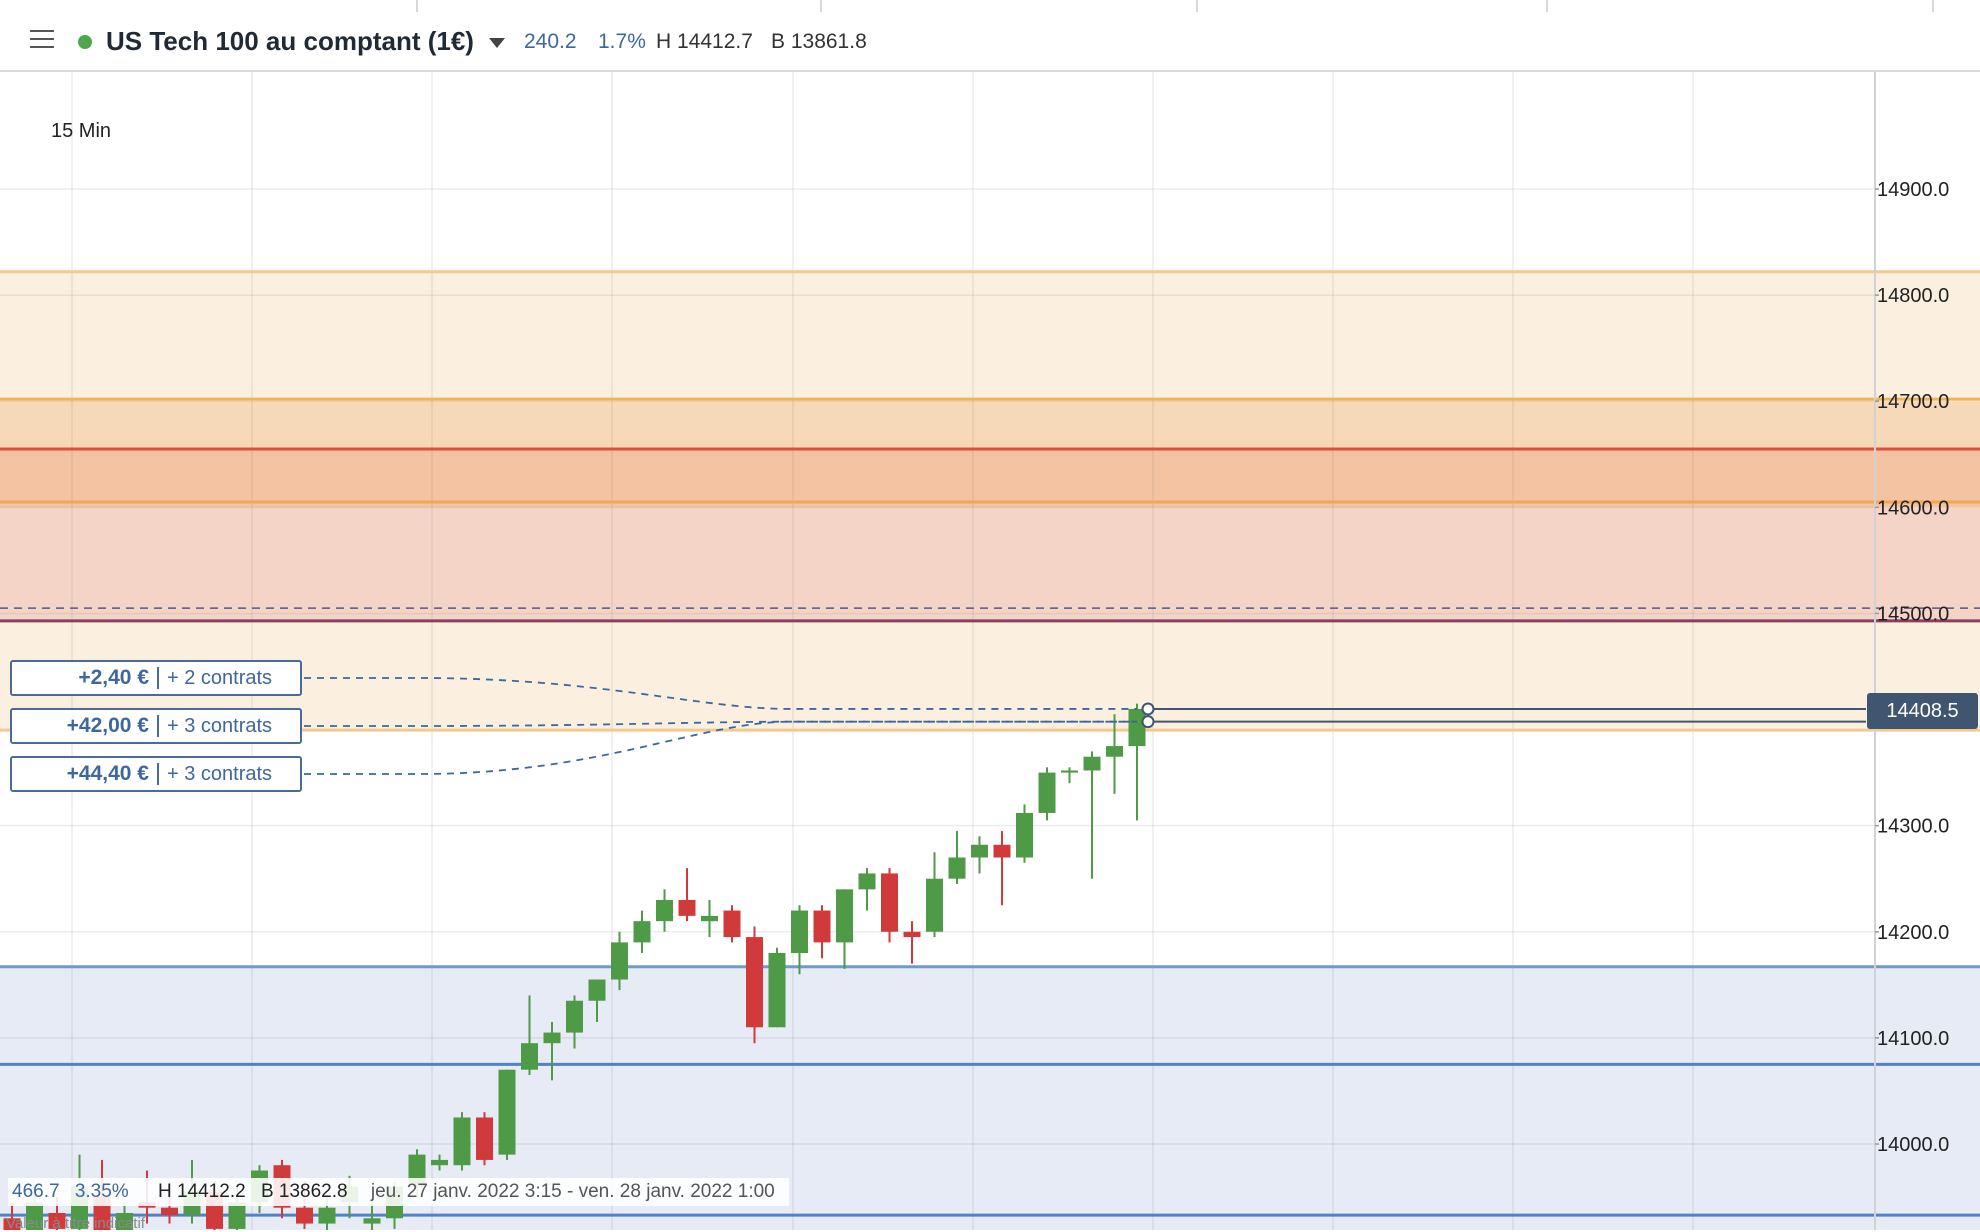 The image size is (1980, 1232). I want to click on indicative-value-disclaimer: Valeur à titre indicatif, so click(75, 1223).